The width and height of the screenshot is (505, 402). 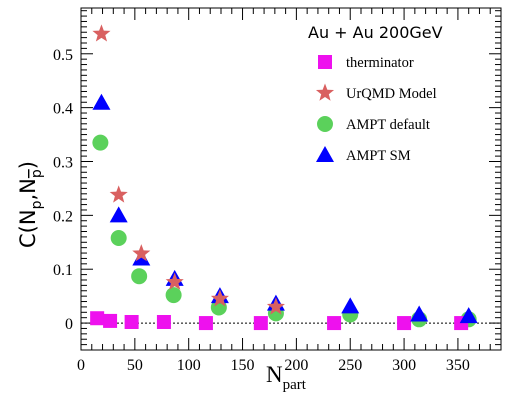 I want to click on legend-marker-ampt-default, so click(x=325, y=124).